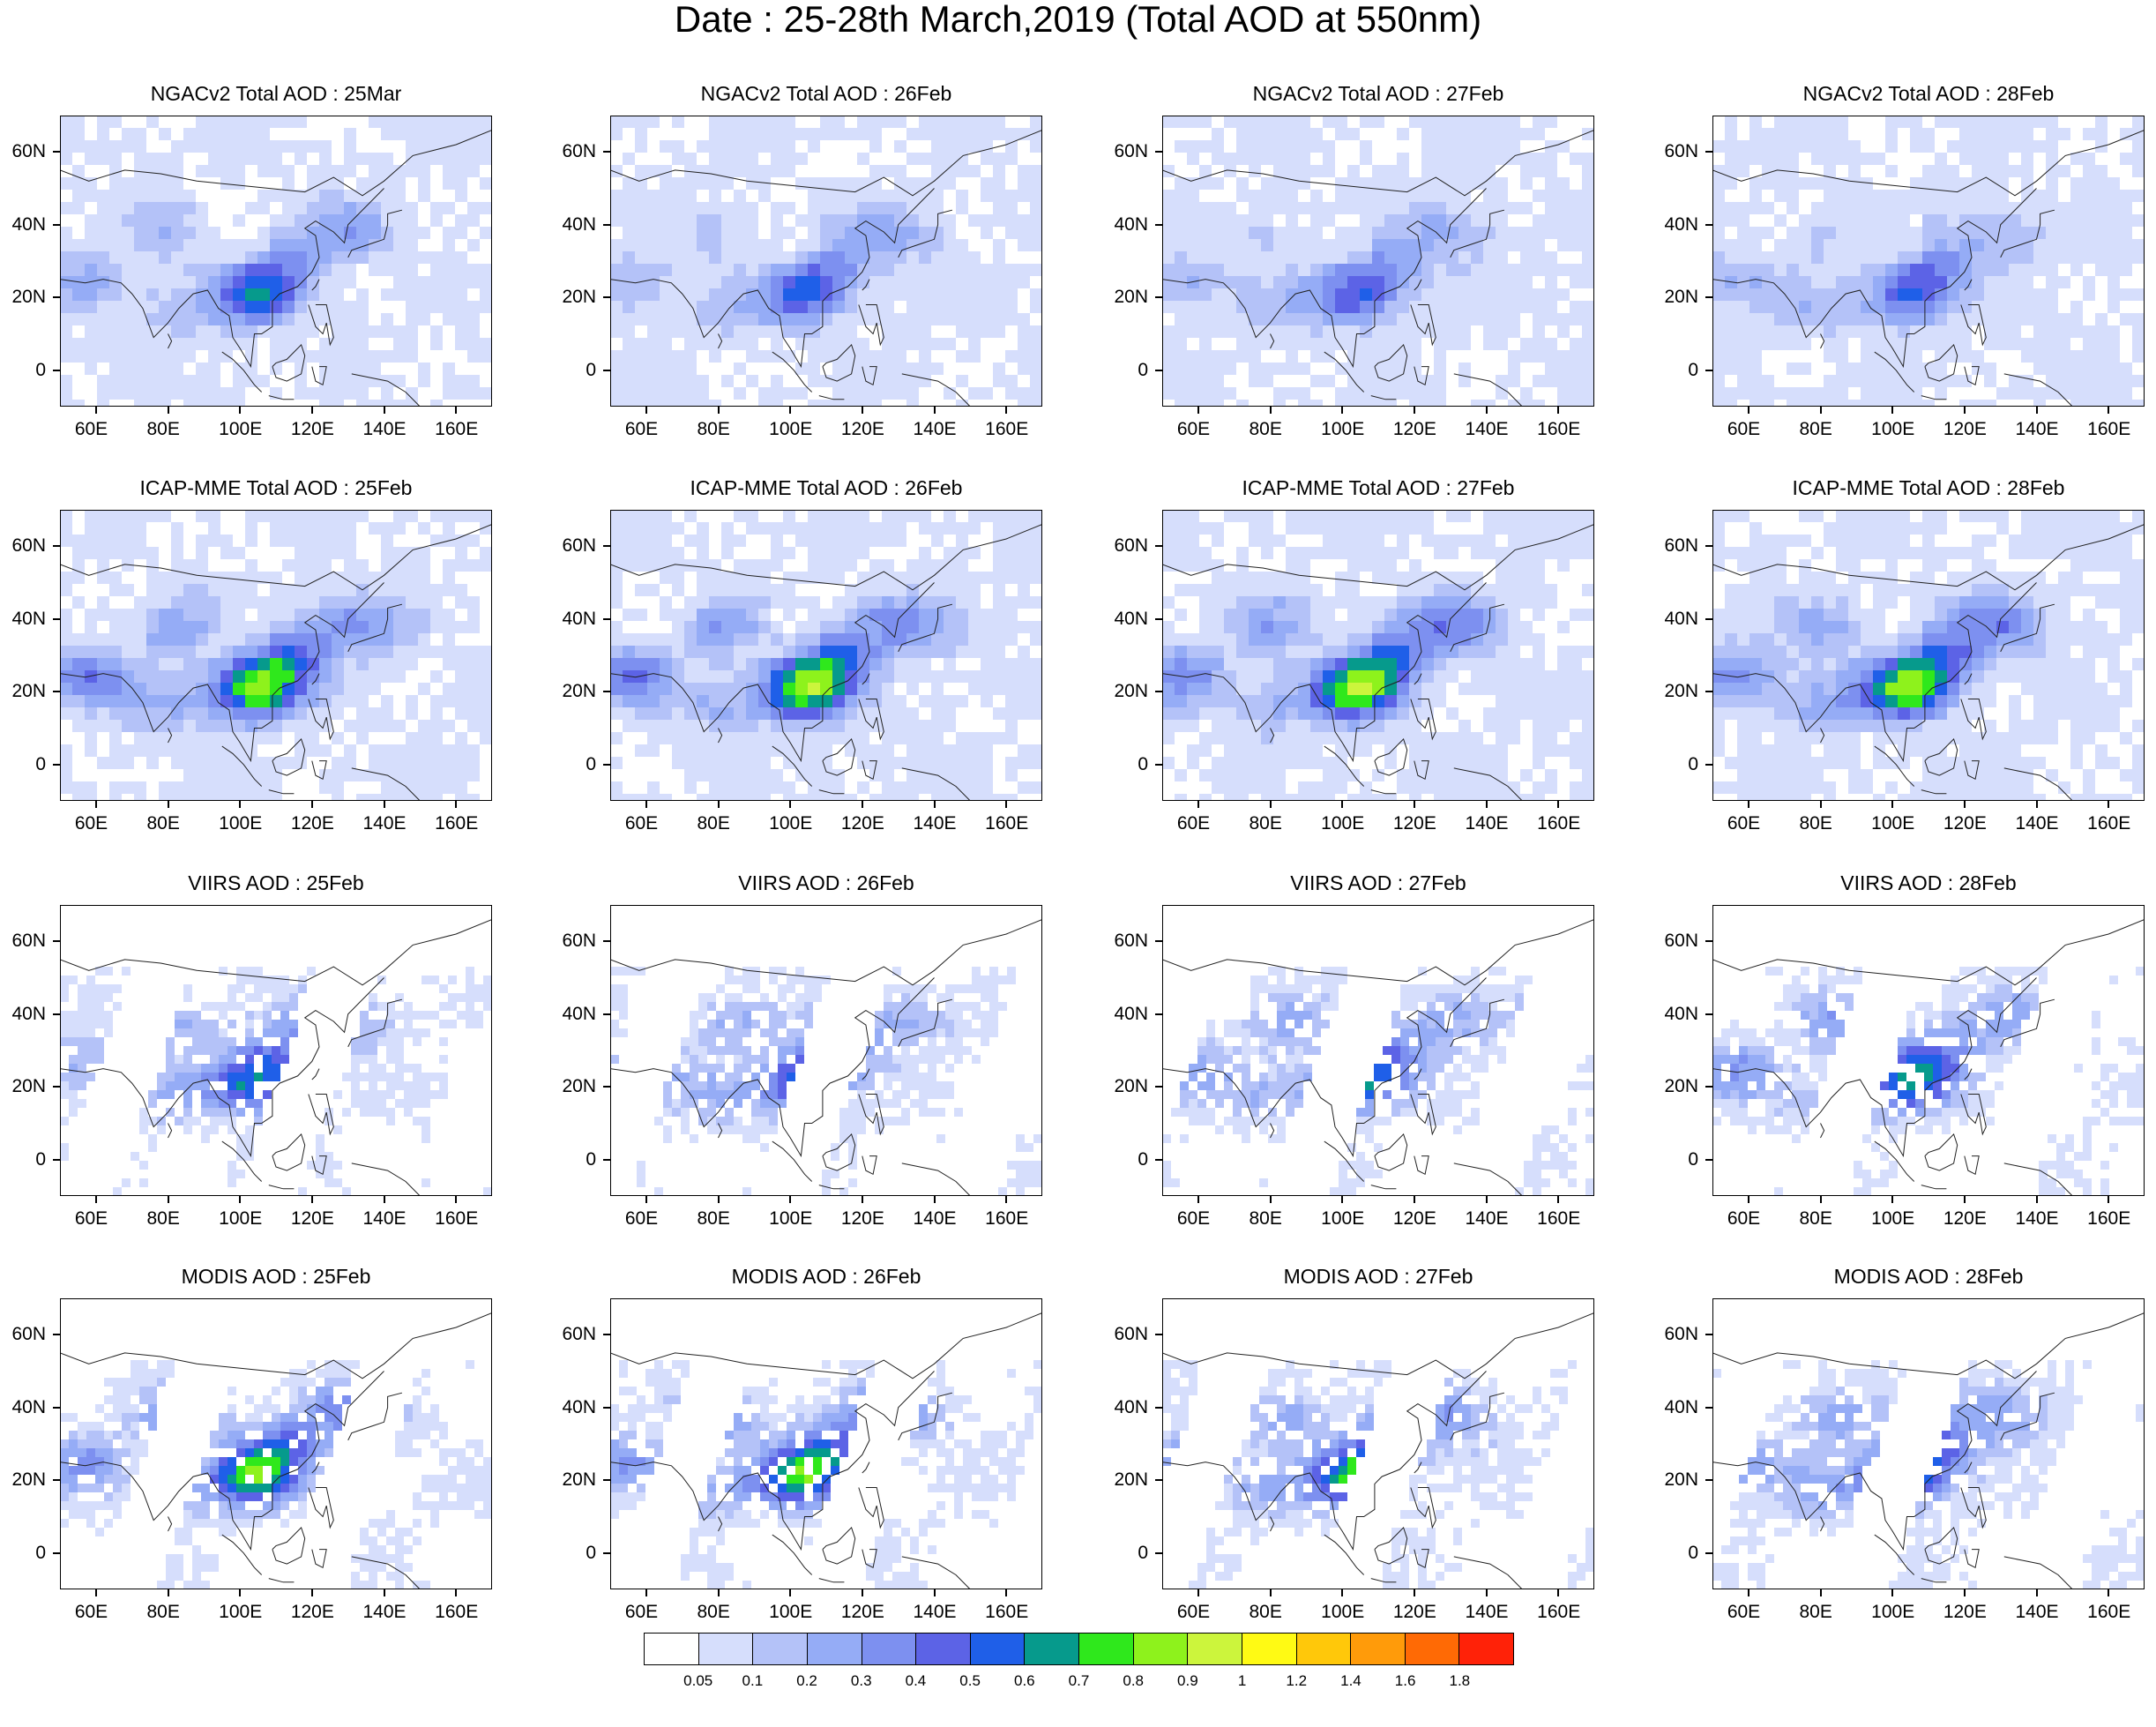  What do you see at coordinates (576, 225) in the screenshot?
I see `y-tick-label: 40N` at bounding box center [576, 225].